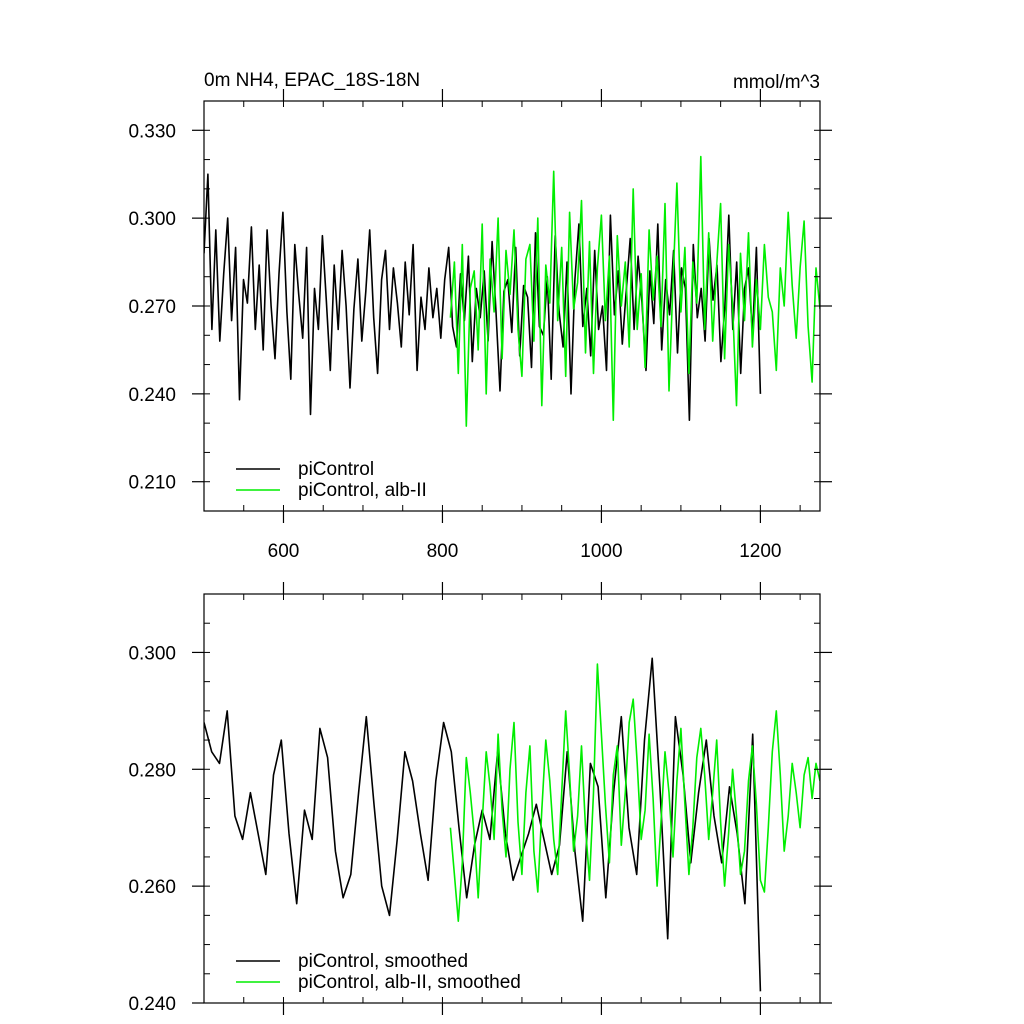 This screenshot has width=1024, height=1024. I want to click on x-tick-label: 1200, so click(760, 551).